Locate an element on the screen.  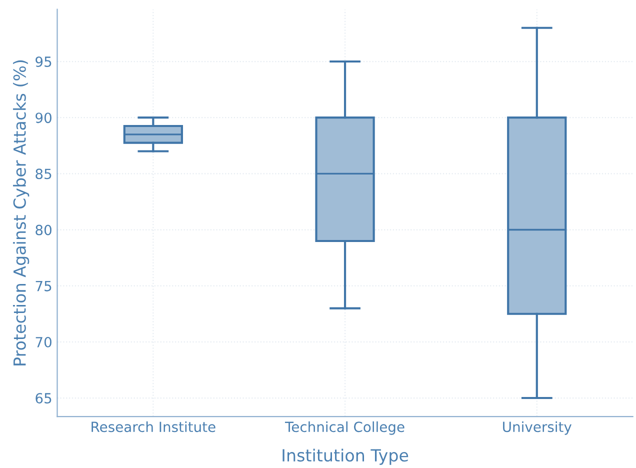
y-tick-label: 90 is located at coordinates (44, 118).